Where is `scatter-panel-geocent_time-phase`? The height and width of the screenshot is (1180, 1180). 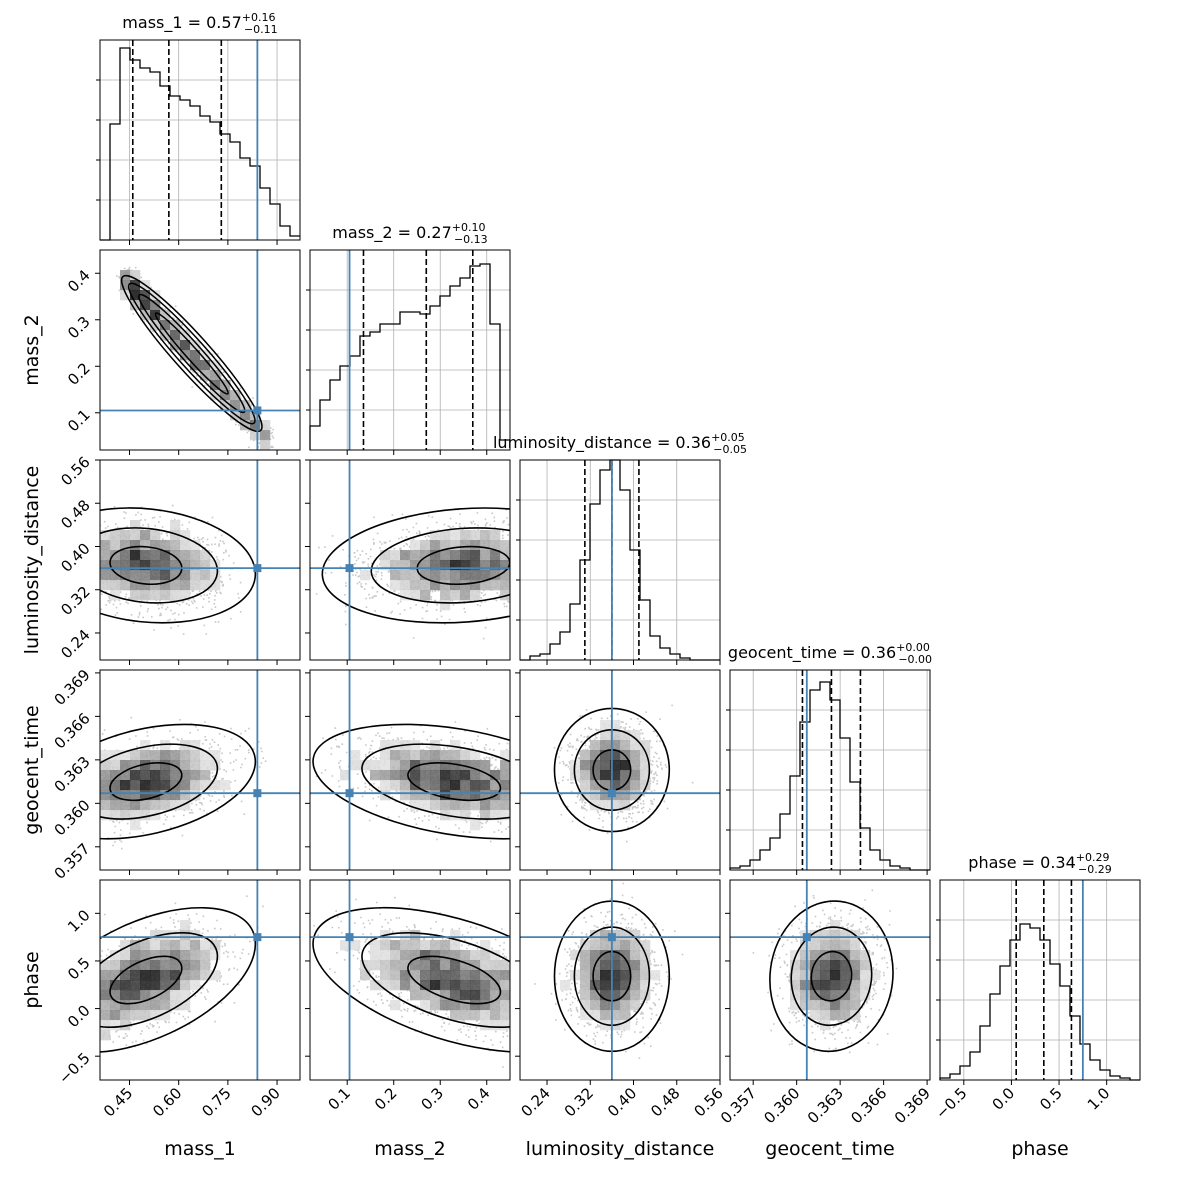
scatter-panel-geocent_time-phase is located at coordinates (830, 980).